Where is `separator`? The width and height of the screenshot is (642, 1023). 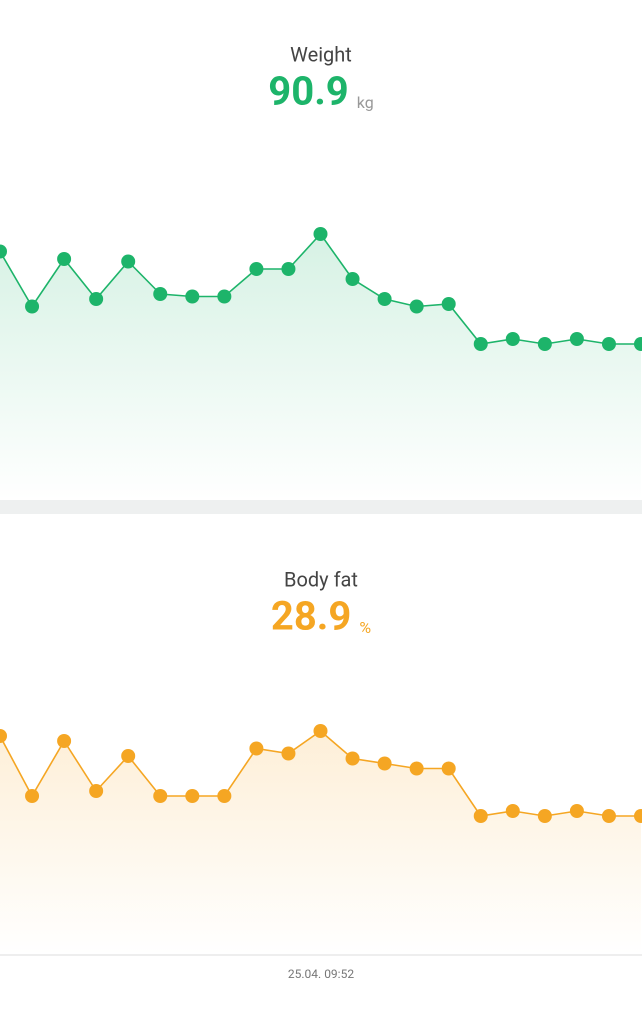 separator is located at coordinates (321, 507).